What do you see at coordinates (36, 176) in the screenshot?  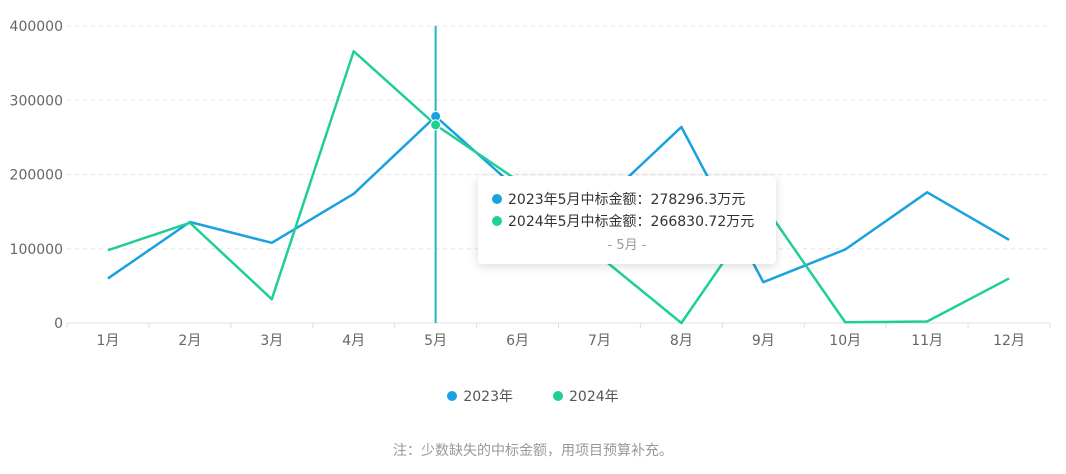 I see `y-tick-label: 200000` at bounding box center [36, 176].